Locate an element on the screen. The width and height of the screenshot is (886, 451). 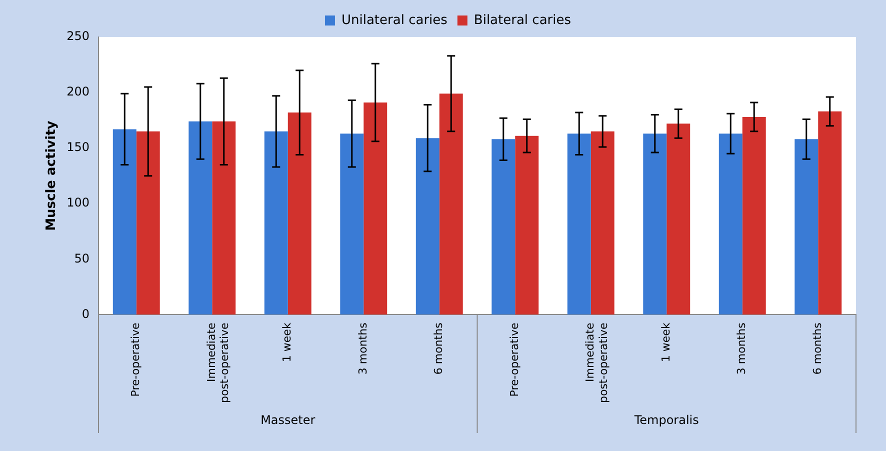
y-axis-title: Muscle activity is located at coordinates (52, 175).